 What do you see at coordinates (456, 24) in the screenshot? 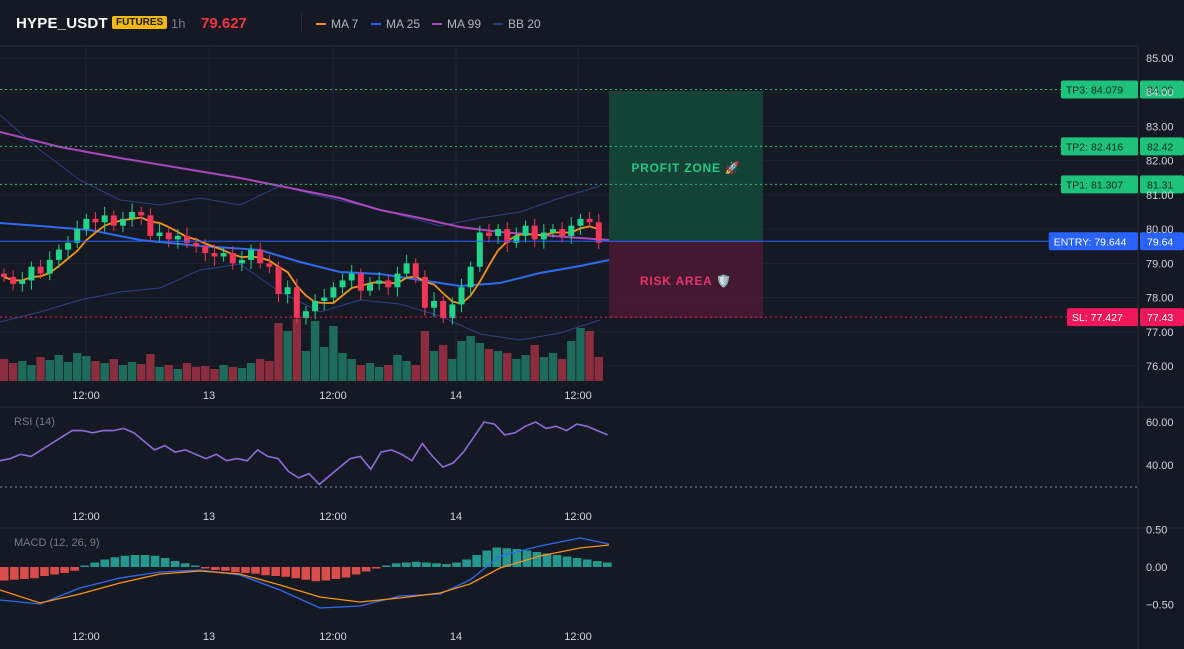
I see `legend-ma99: MA 99` at bounding box center [456, 24].